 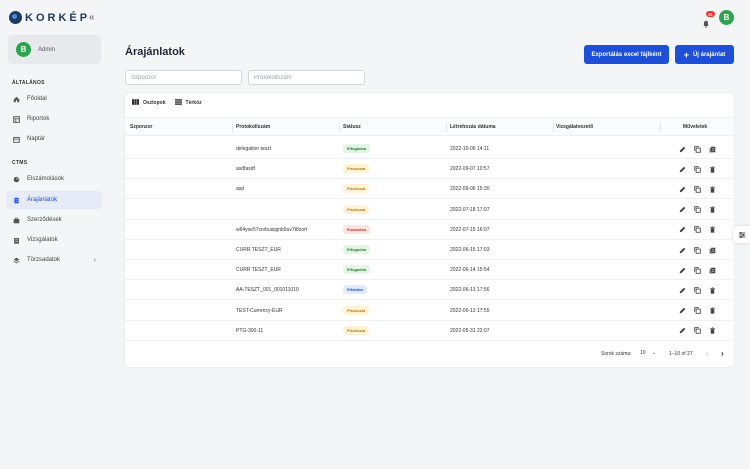 What do you see at coordinates (42, 200) in the screenshot?
I see `sidebar-item-label: Árajánlatok` at bounding box center [42, 200].